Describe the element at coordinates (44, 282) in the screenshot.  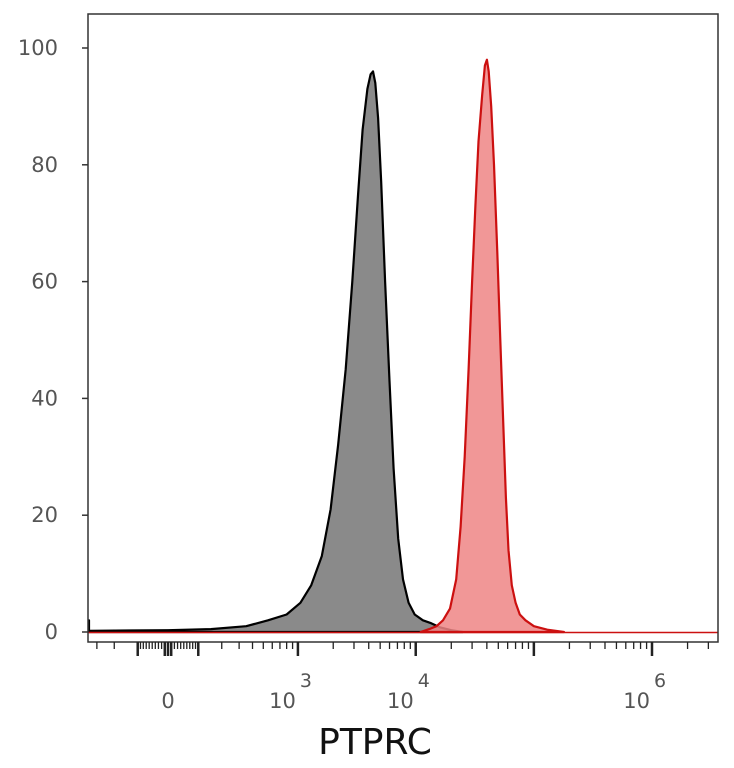
I see `y-tick-label: 60` at that location.